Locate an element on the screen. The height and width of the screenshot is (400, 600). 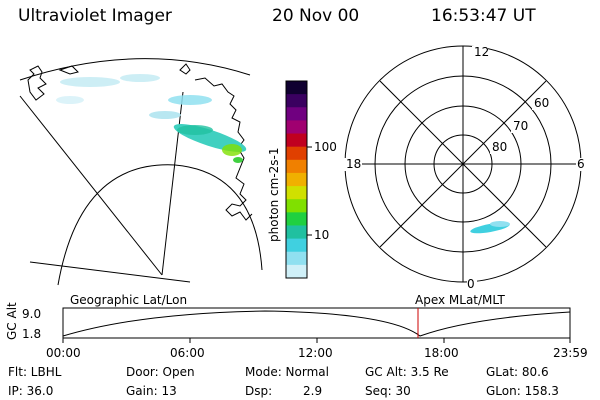
mlt-label-6: 6 is located at coordinates (581, 164).